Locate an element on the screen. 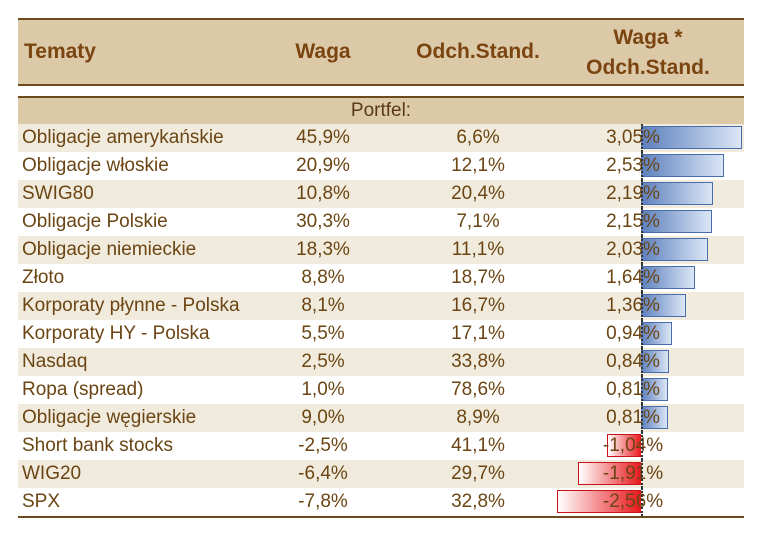 The height and width of the screenshot is (541, 763). table-row: Korporaty HY - Polska 5,5% 17,1% 0,94% is located at coordinates (381, 334).